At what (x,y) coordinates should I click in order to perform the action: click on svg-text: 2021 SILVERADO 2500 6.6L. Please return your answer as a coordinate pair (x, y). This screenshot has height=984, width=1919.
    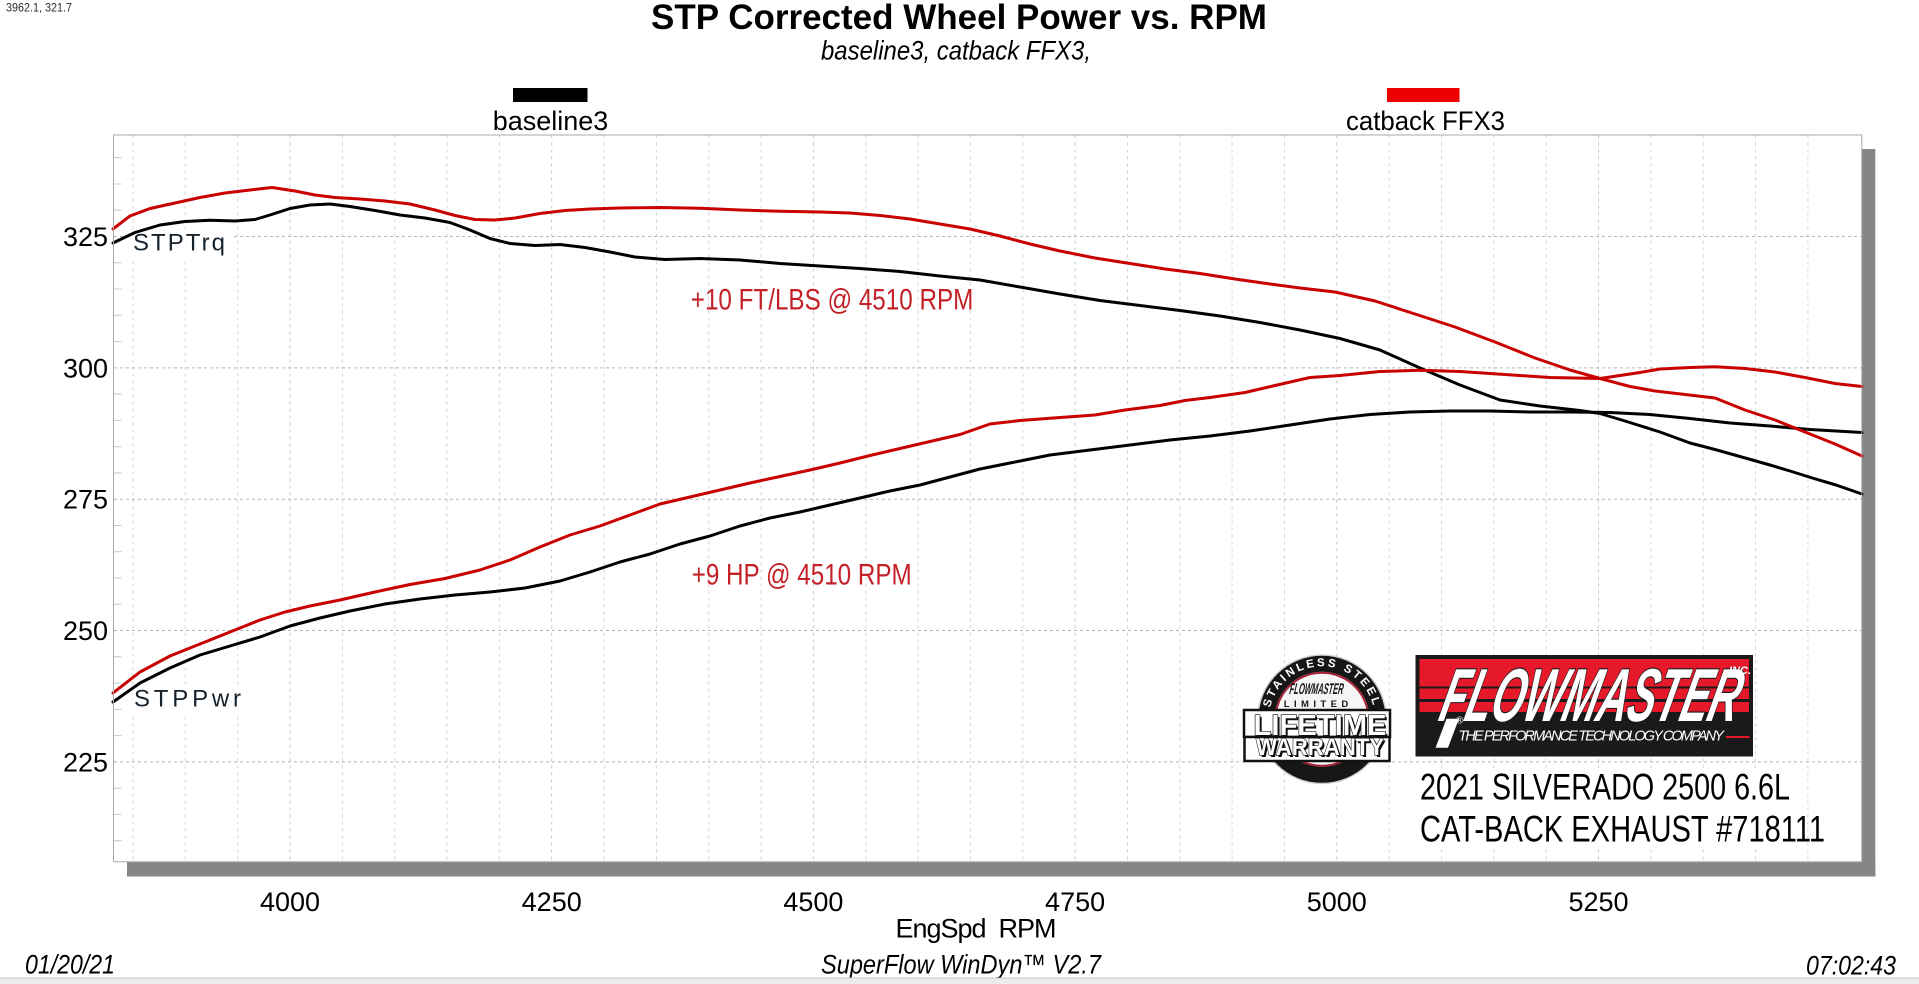
    Looking at the image, I should click on (1605, 787).